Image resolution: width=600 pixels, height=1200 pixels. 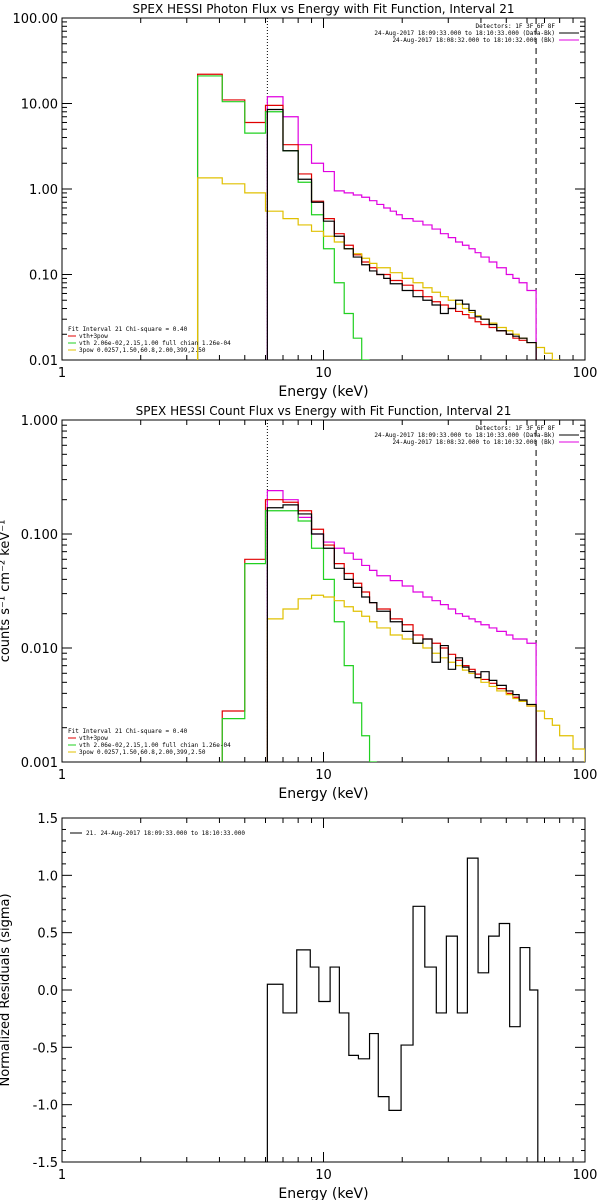 What do you see at coordinates (6, 591) in the screenshot?
I see `y-axis-label: counts s⁻¹ cm⁻² keV⁻¹` at bounding box center [6, 591].